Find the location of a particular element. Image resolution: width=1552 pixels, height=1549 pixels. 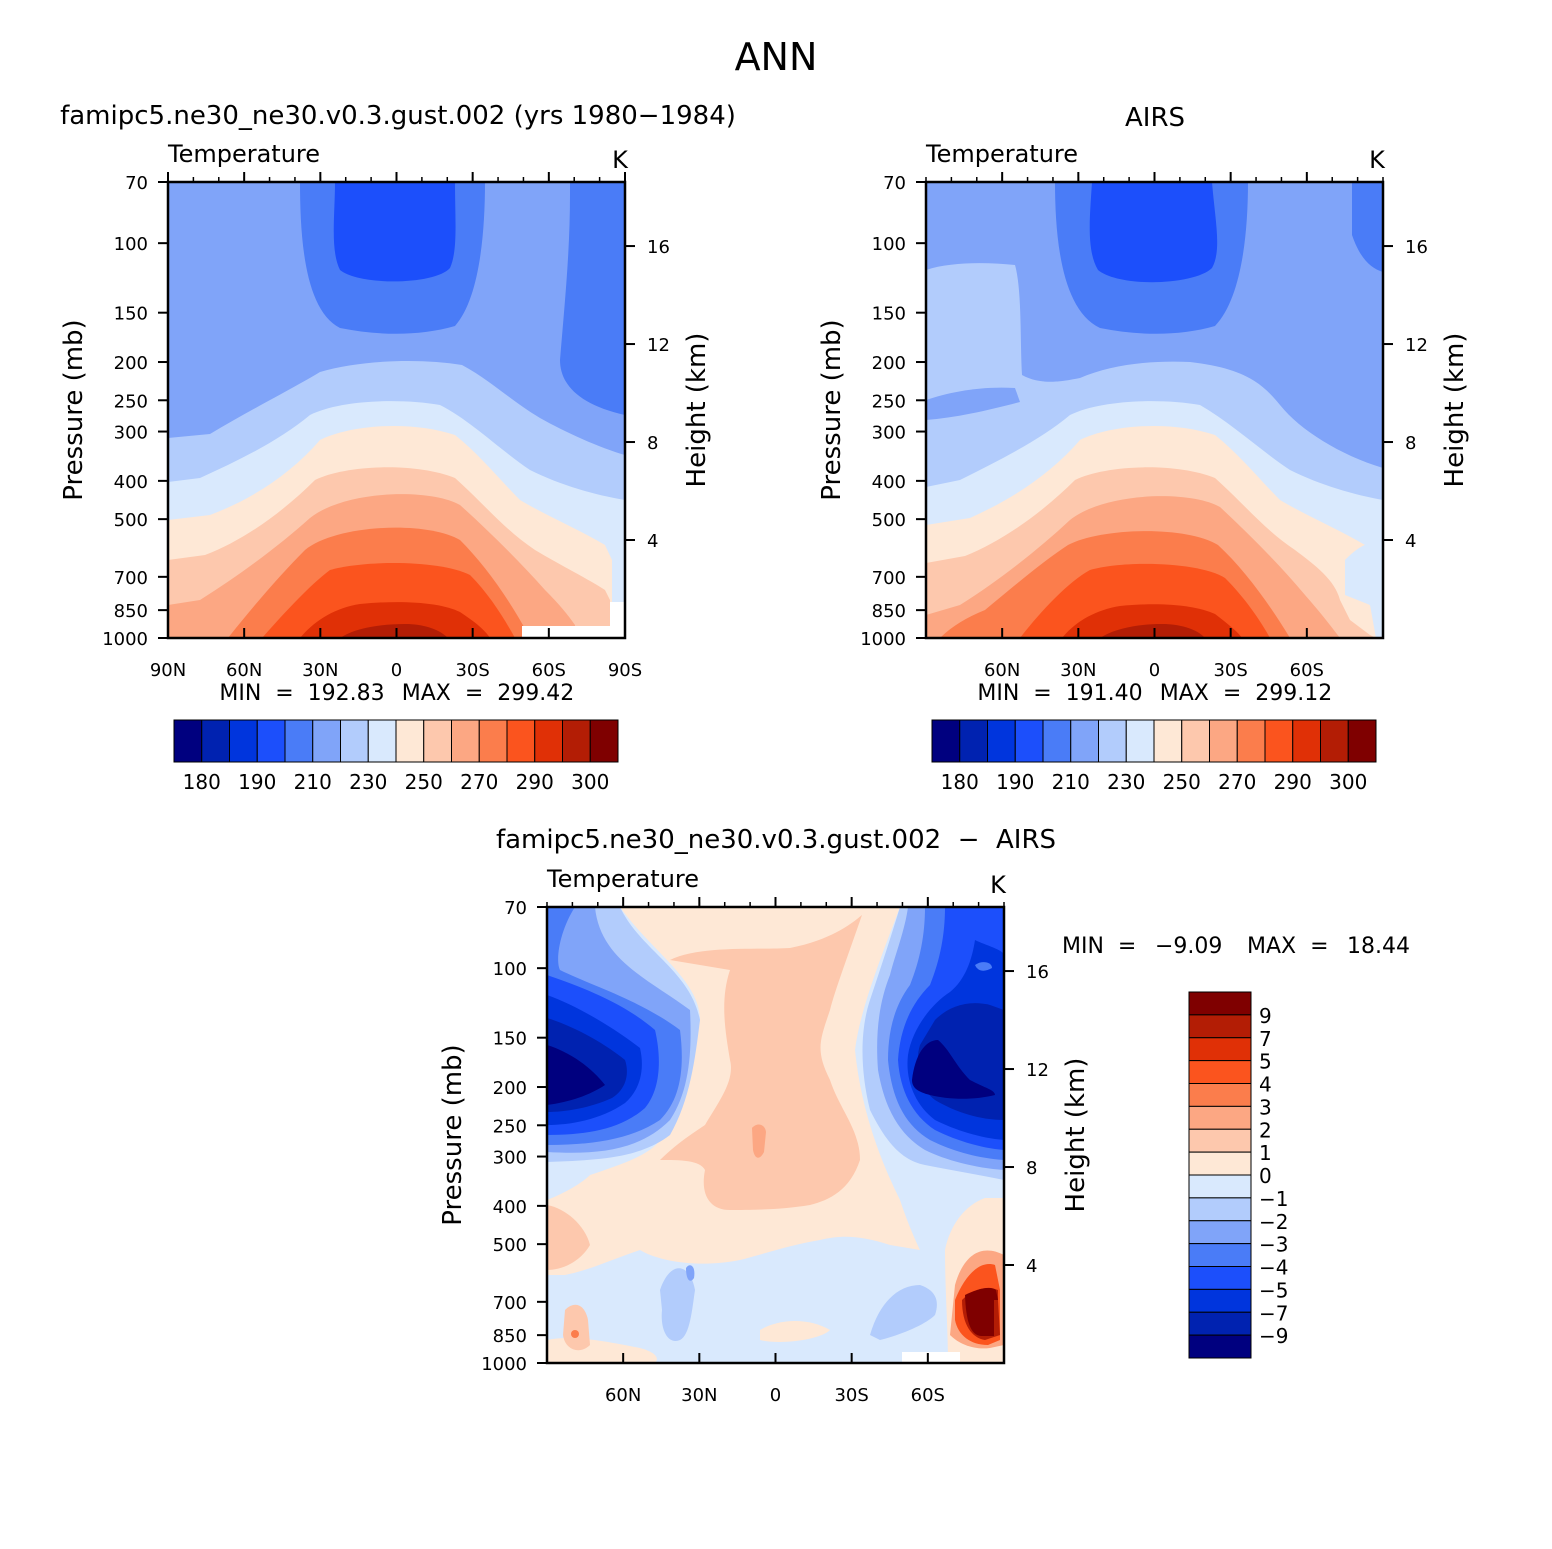

model-missing-data-right is located at coordinates (617, 620).